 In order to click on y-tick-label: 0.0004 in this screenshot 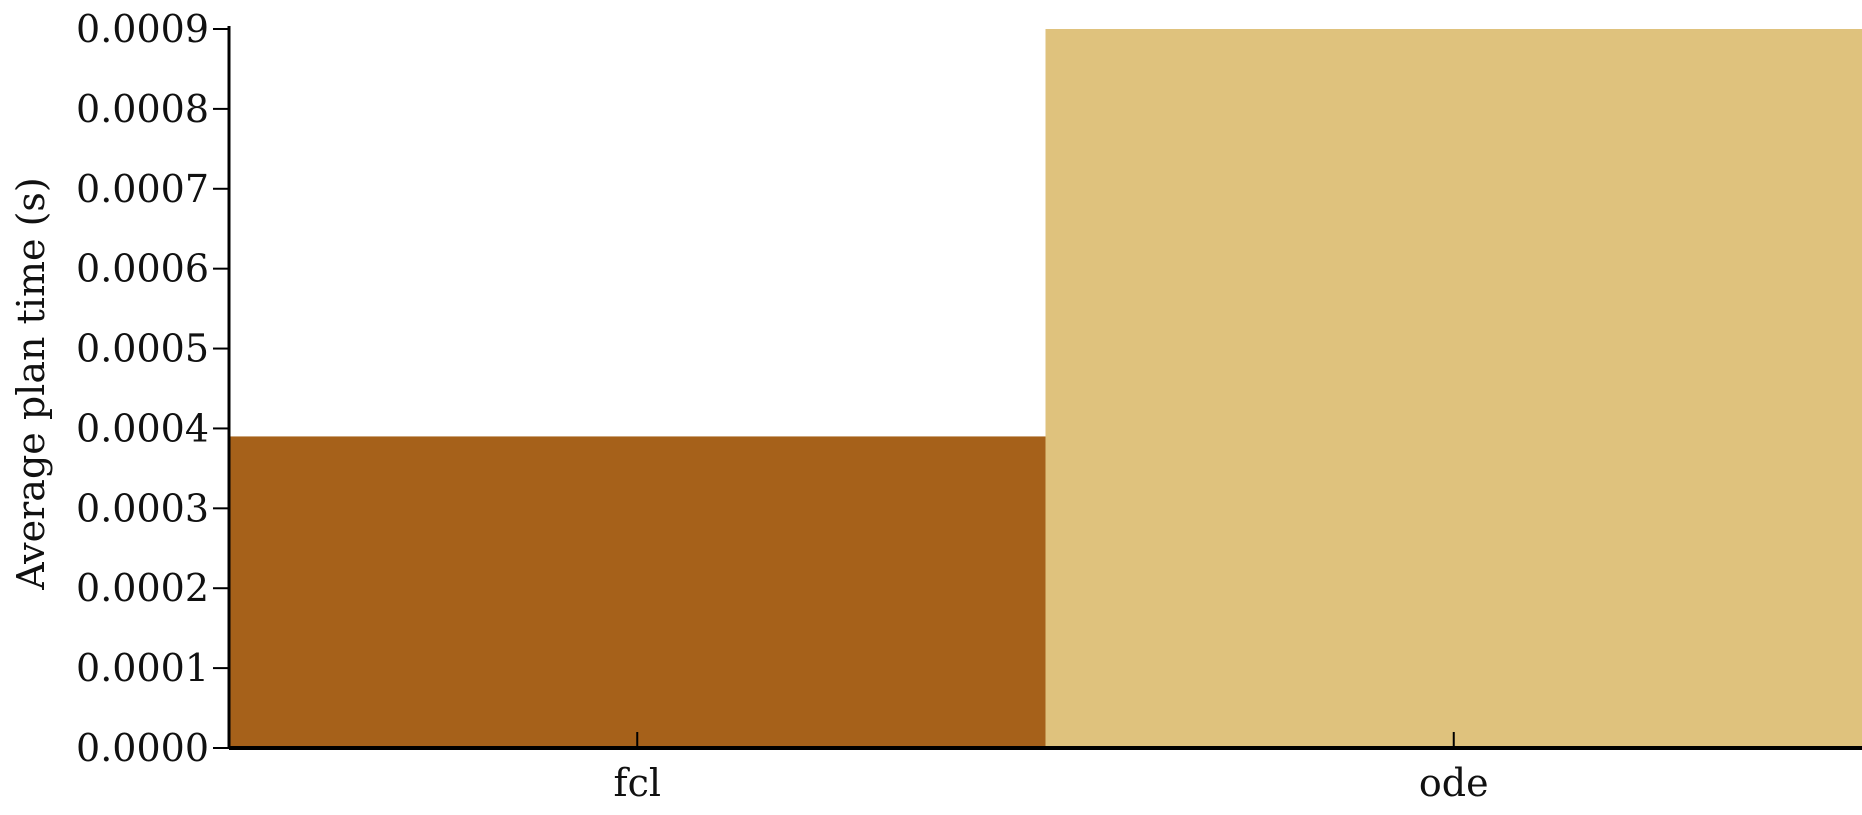, I will do `click(142, 428)`.